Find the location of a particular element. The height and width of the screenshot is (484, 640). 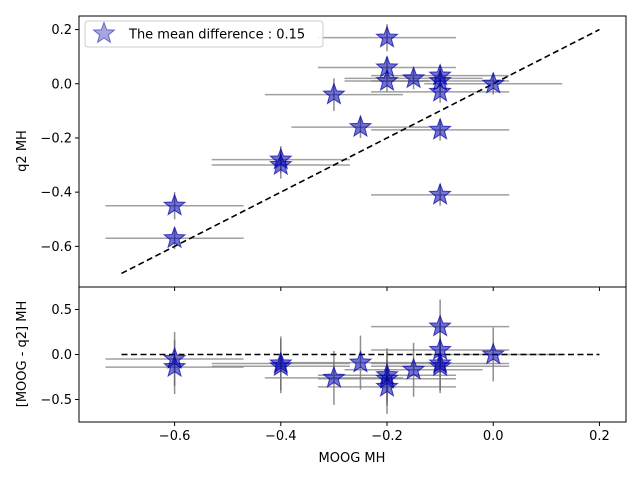

legend-star-icon is located at coordinates (104, 32).